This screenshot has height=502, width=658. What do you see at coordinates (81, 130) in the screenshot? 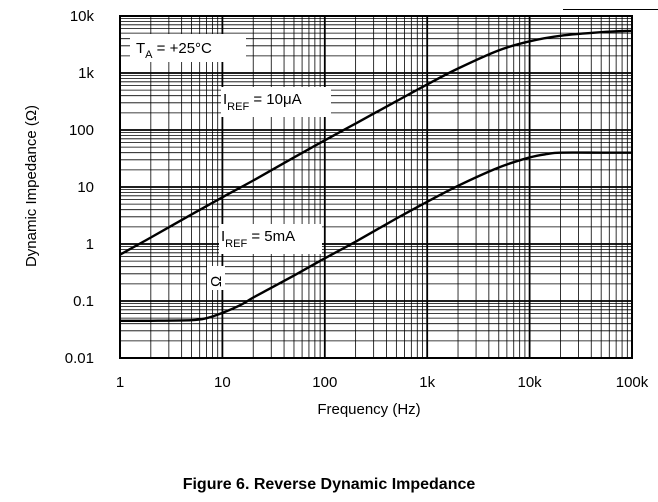
I see `y-tick-label: 100` at bounding box center [81, 130].